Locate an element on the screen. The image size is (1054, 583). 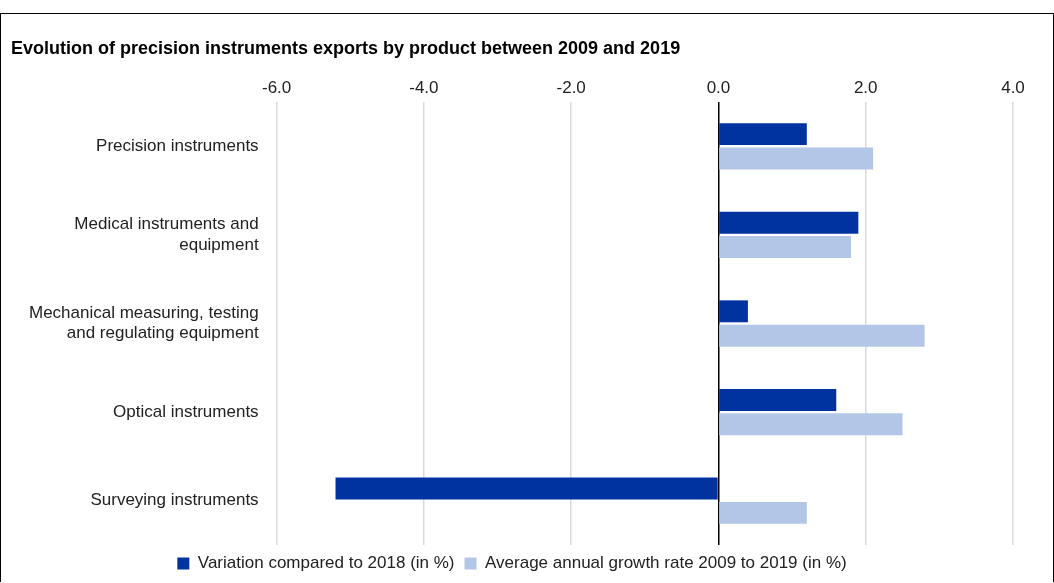
legend-label: Average annual growth rate 2009 to 2019 (in %) is located at coordinates (666, 563).